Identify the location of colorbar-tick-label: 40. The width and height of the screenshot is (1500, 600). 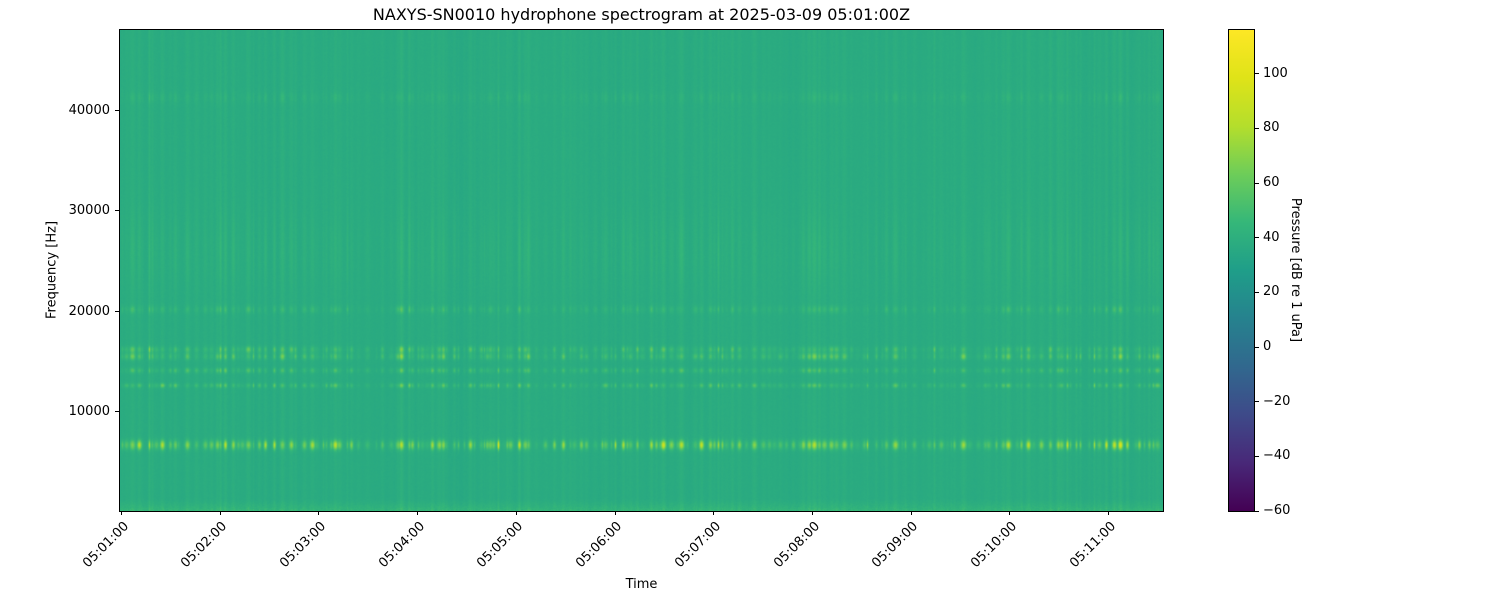
(1271, 237).